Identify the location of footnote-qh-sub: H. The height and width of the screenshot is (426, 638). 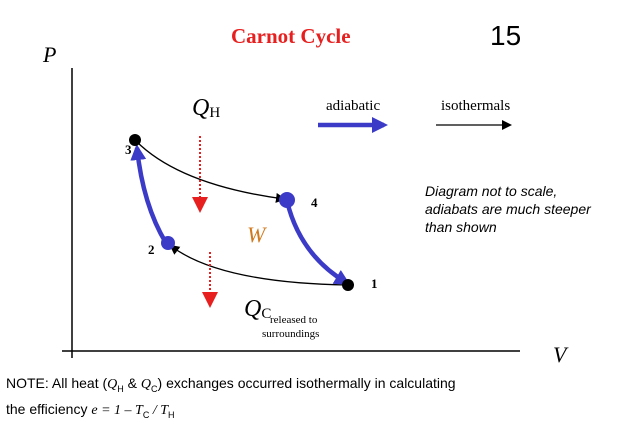
(120, 388).